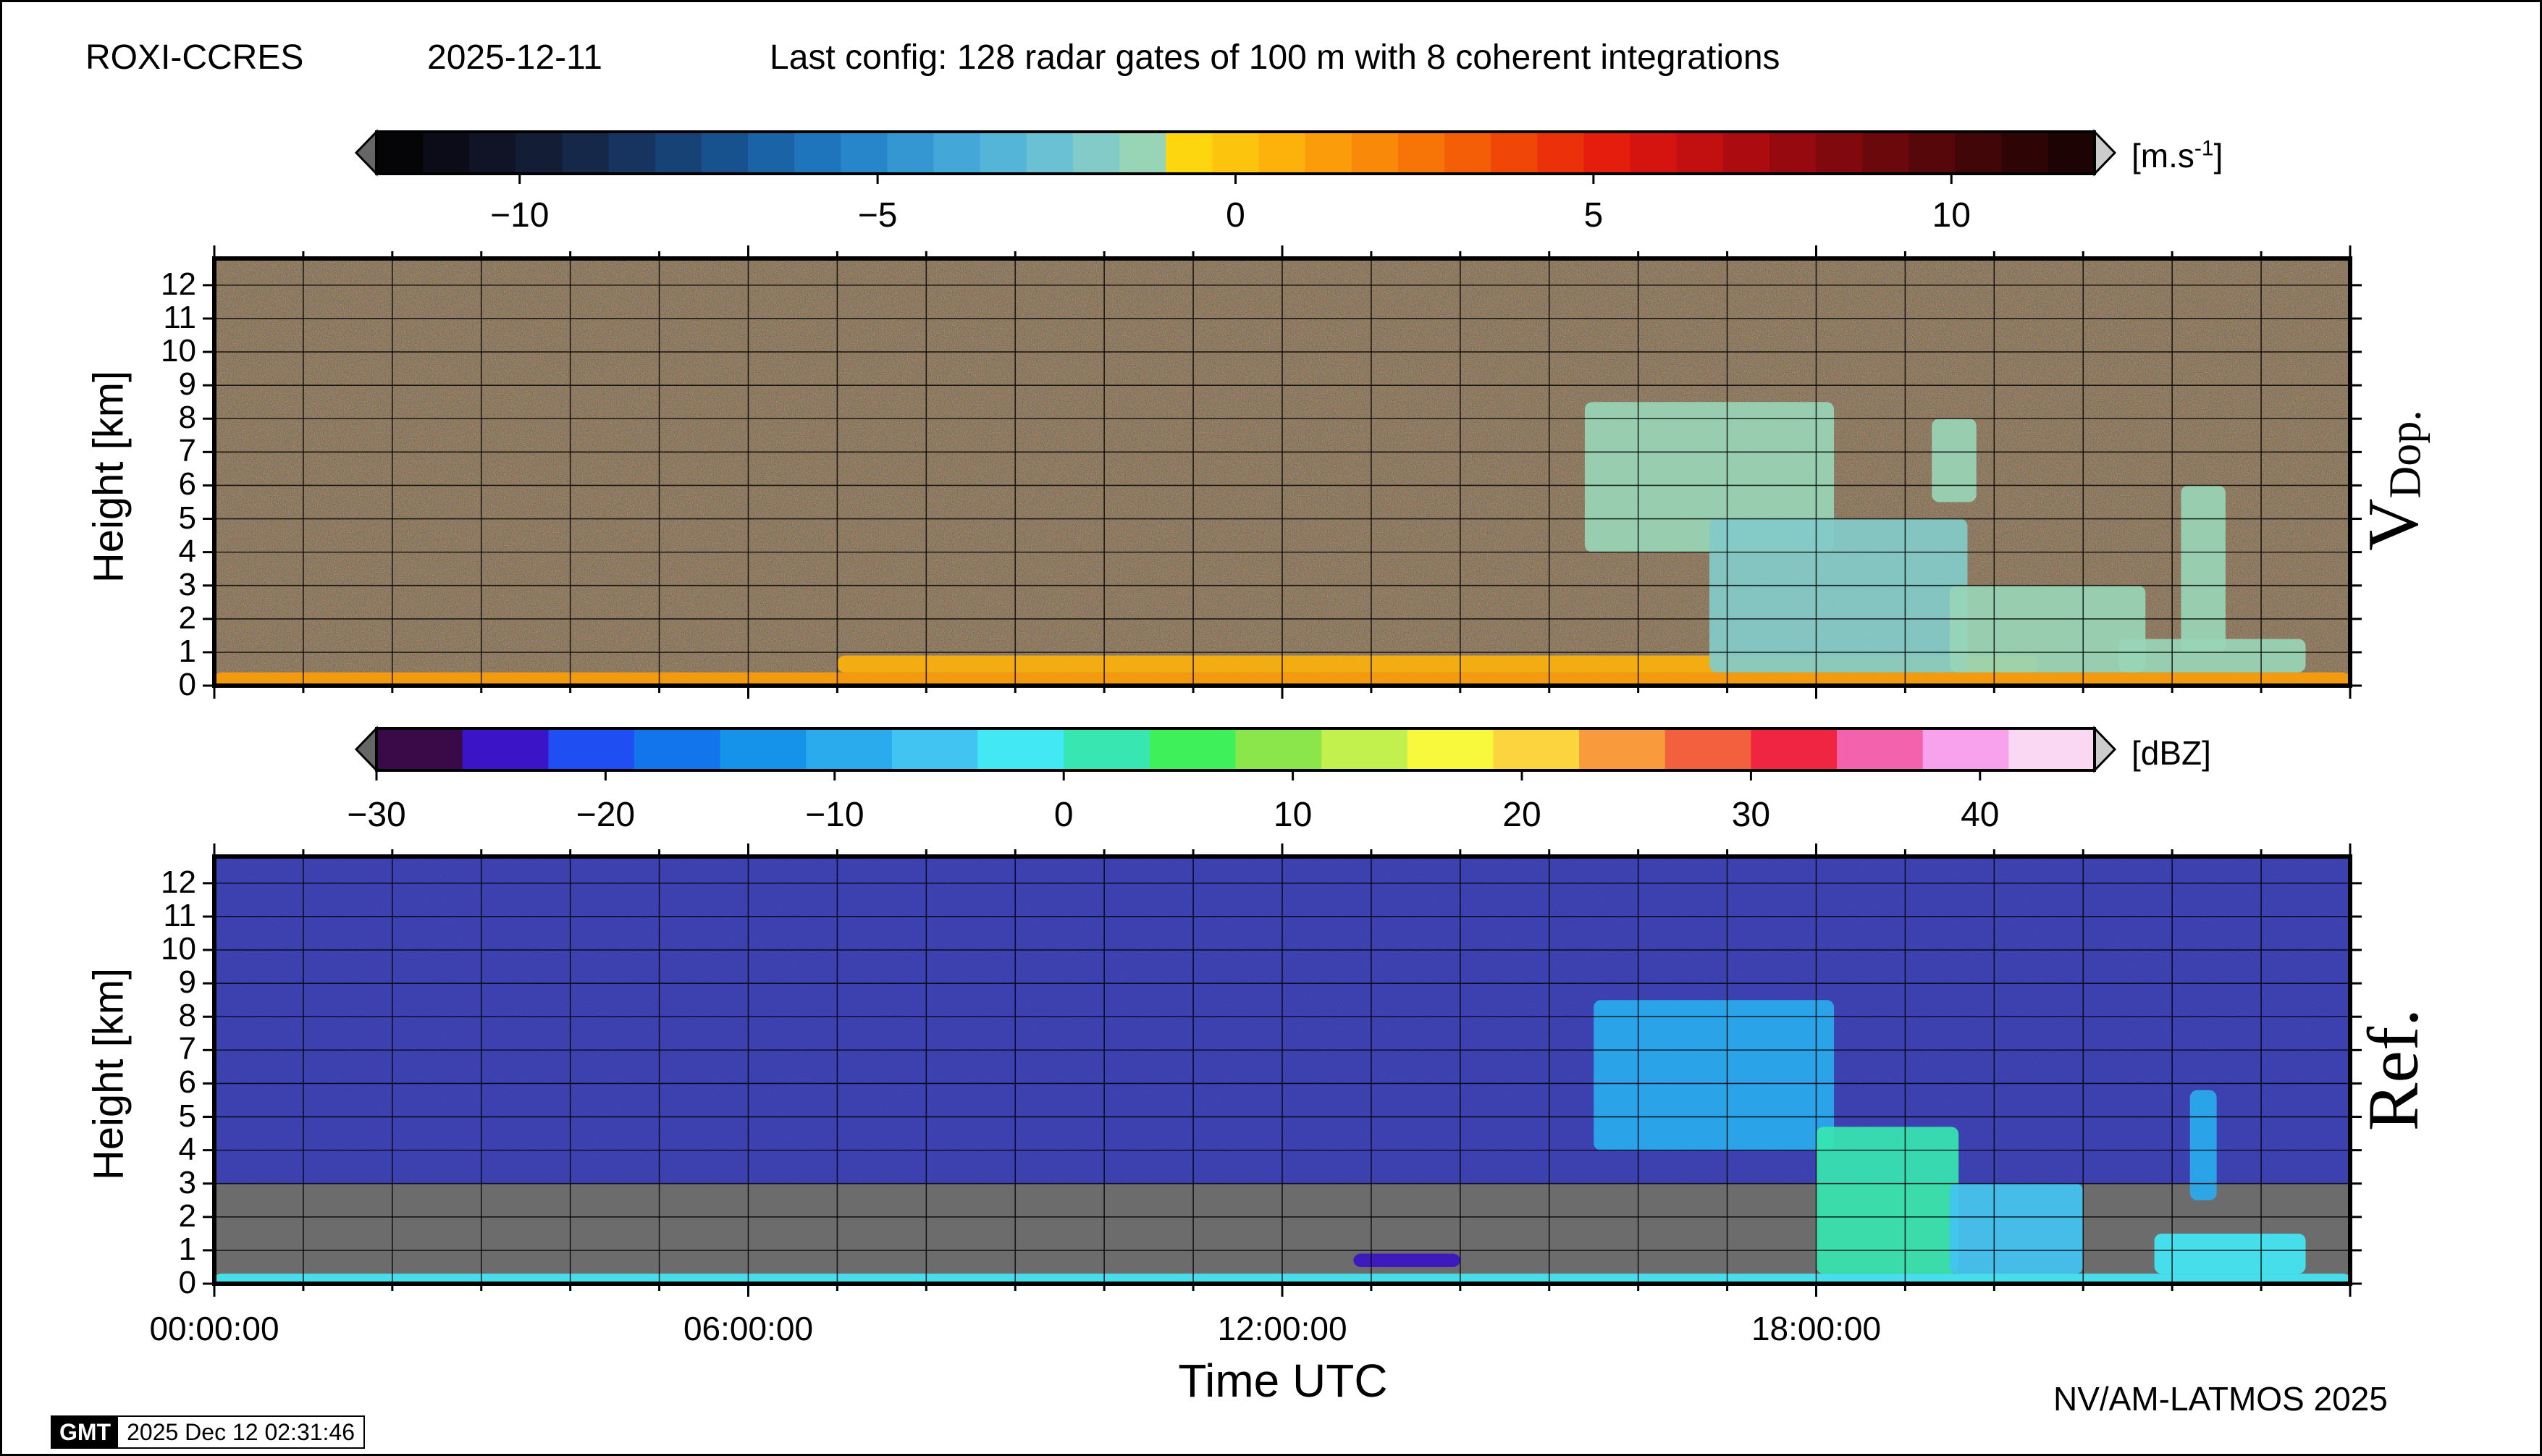 Image resolution: width=2542 pixels, height=1456 pixels. I want to click on reflectivity-ytick-label: 4, so click(187, 1149).